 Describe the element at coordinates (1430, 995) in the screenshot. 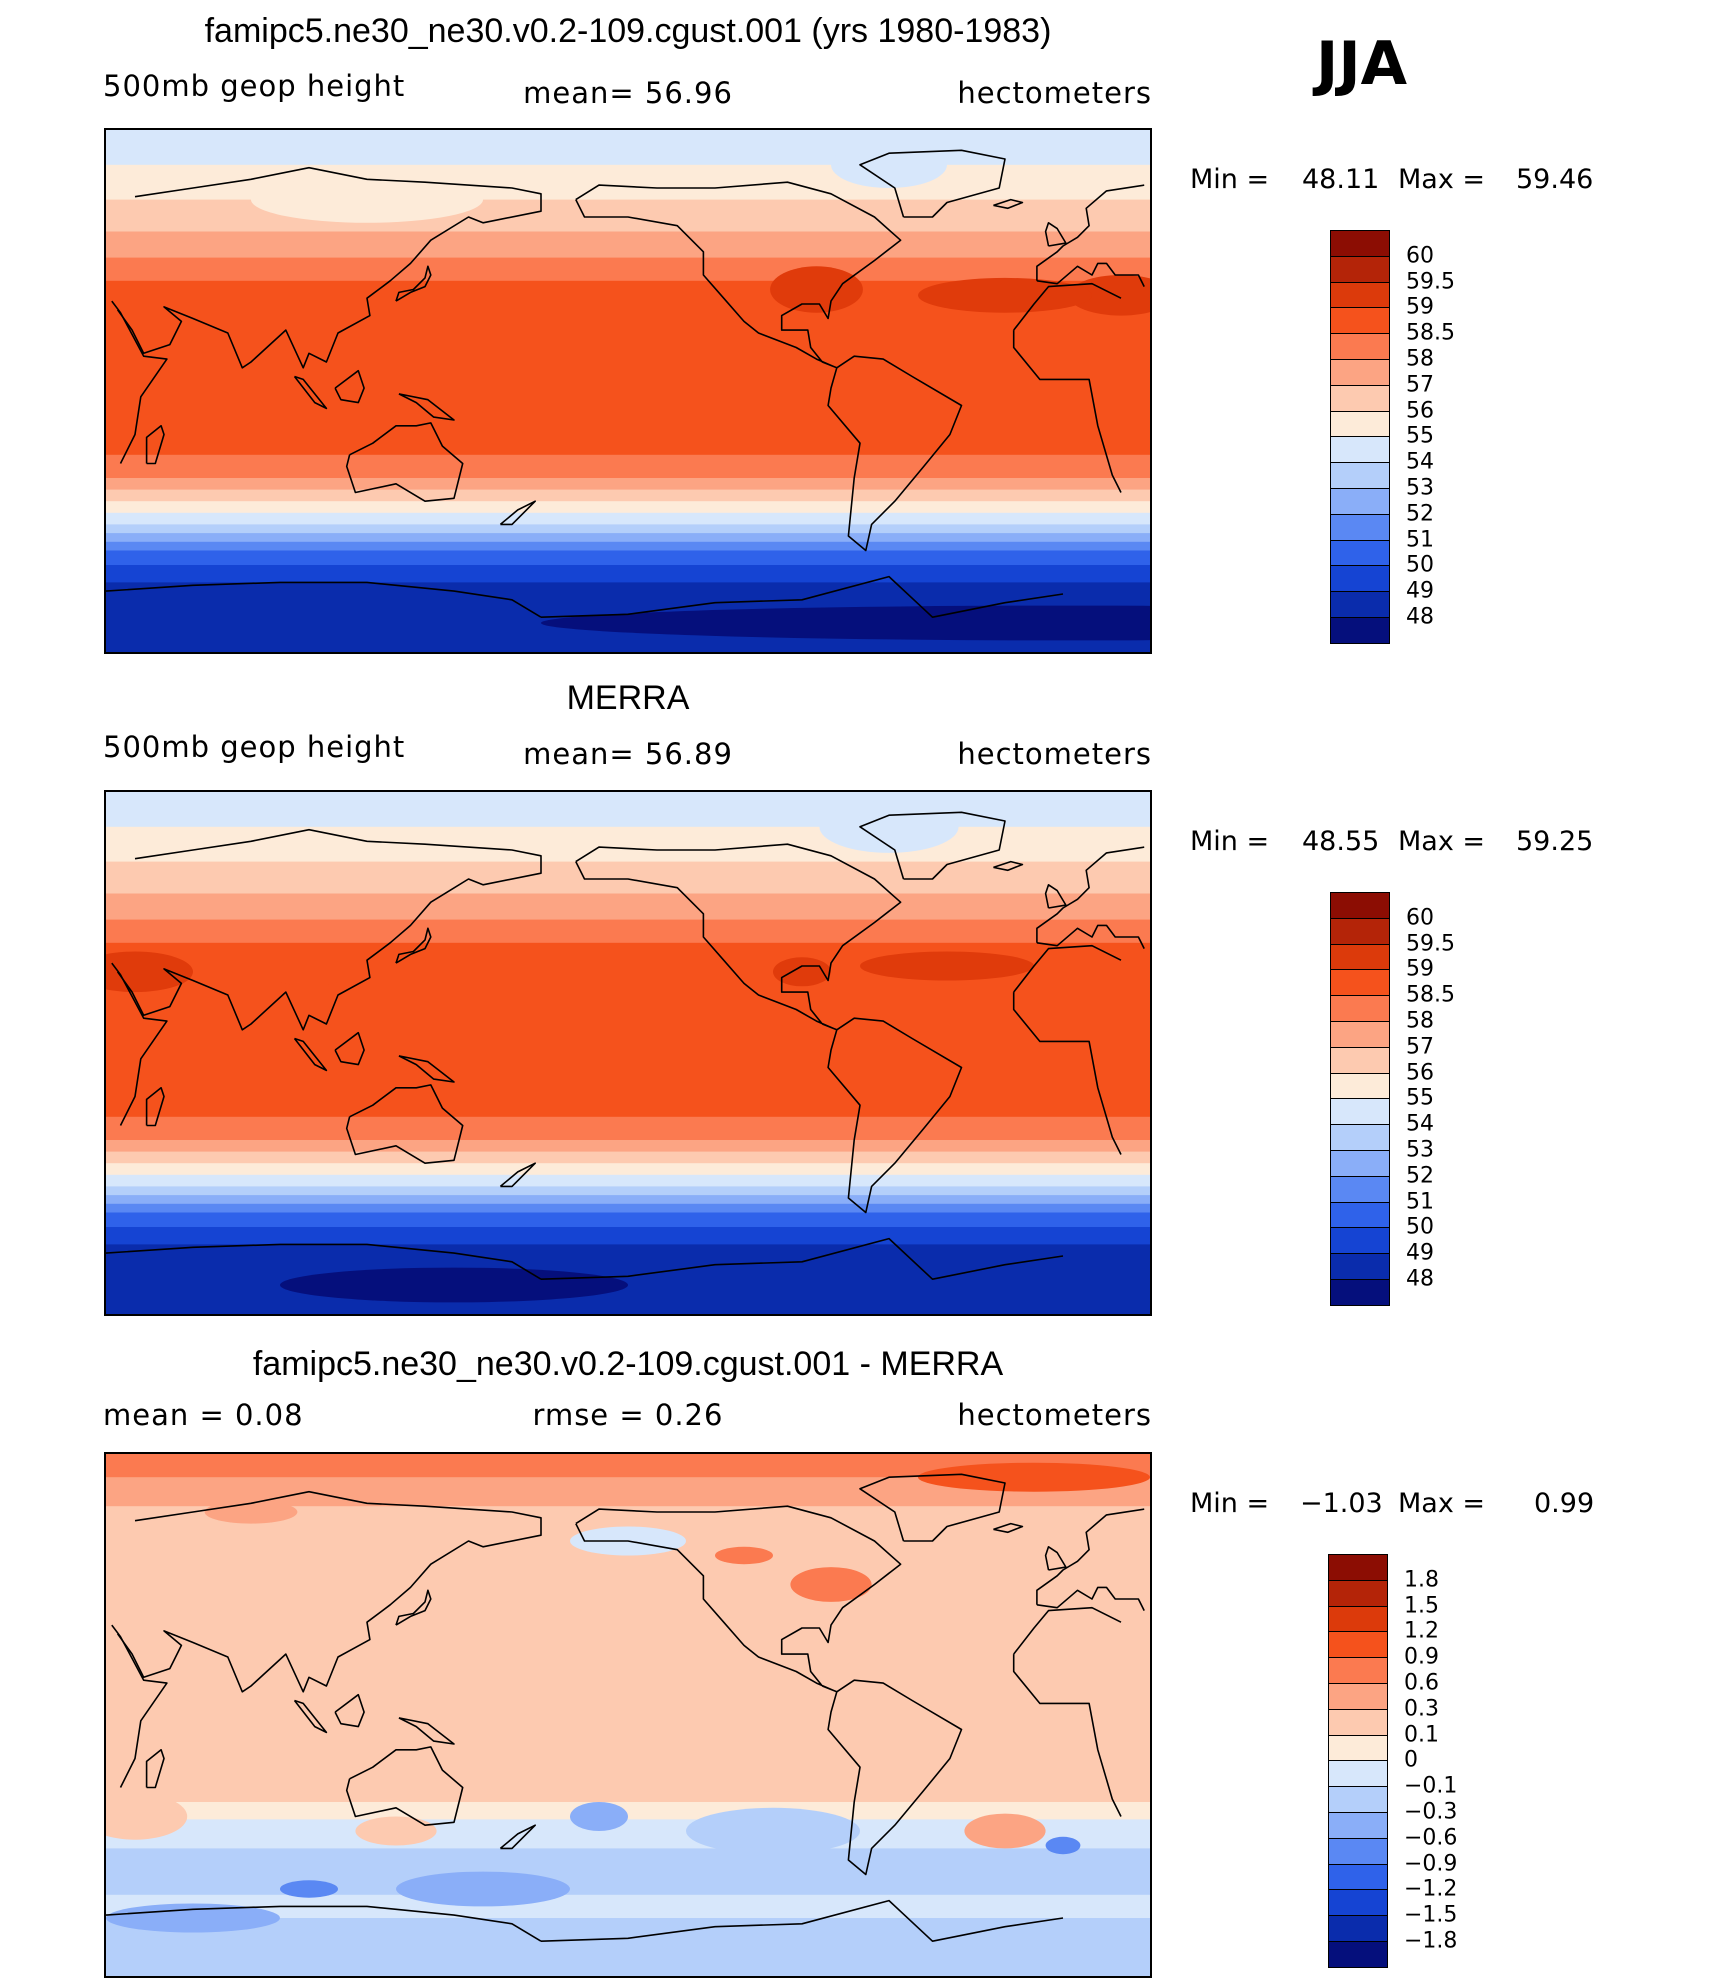

I see `colorbar-tick-label: 58.5` at that location.